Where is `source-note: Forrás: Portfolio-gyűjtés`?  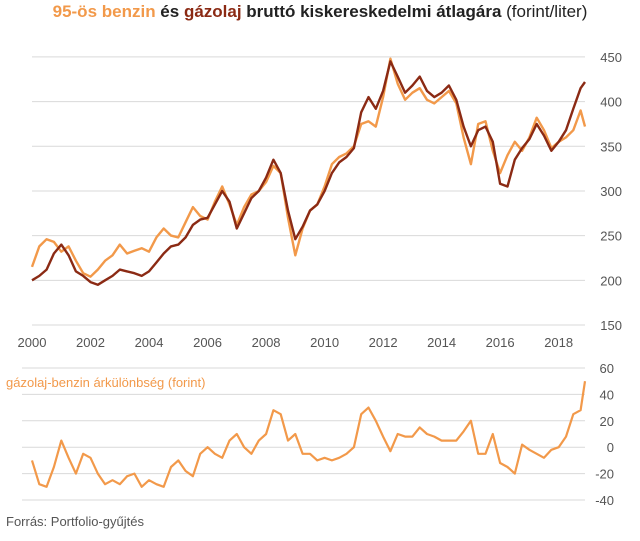 source-note: Forrás: Portfolio-gyűjtés is located at coordinates (75, 521).